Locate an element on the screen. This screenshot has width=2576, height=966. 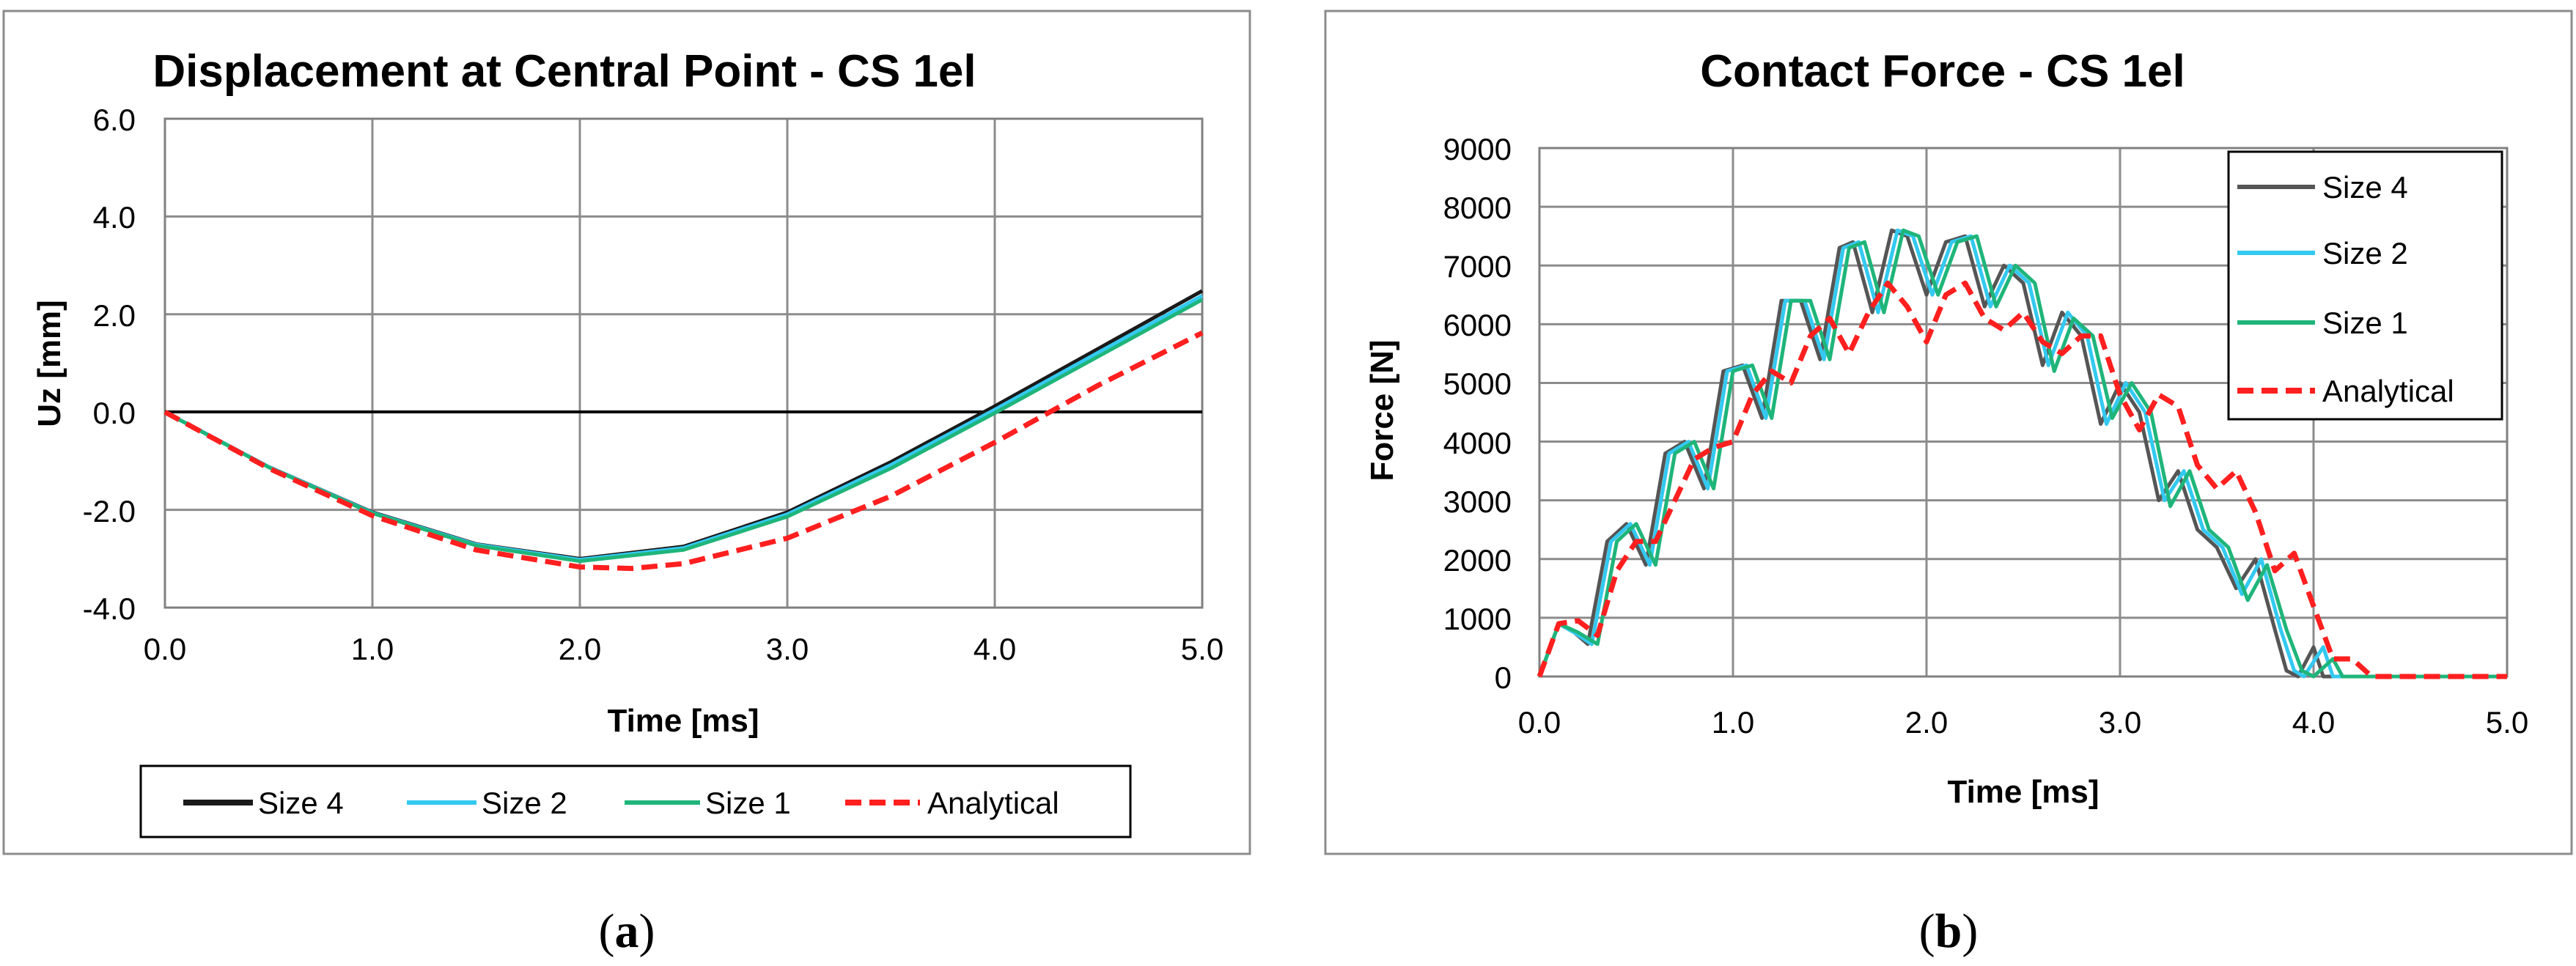
chart-b-legend: Size 4 Size 2 Size 1 Analytical is located at coordinates (2365, 285).